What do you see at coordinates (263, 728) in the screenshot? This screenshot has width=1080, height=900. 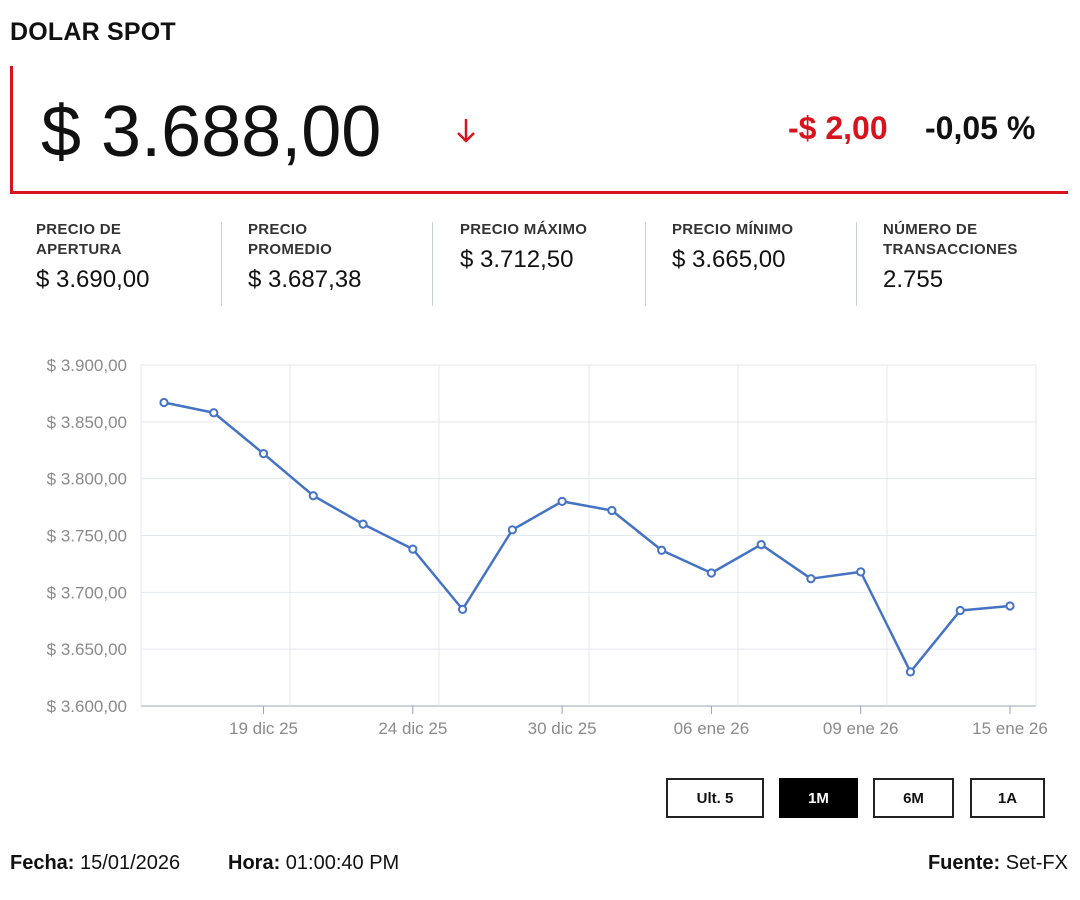 I see `x-tick-label: 19 dic 25` at bounding box center [263, 728].